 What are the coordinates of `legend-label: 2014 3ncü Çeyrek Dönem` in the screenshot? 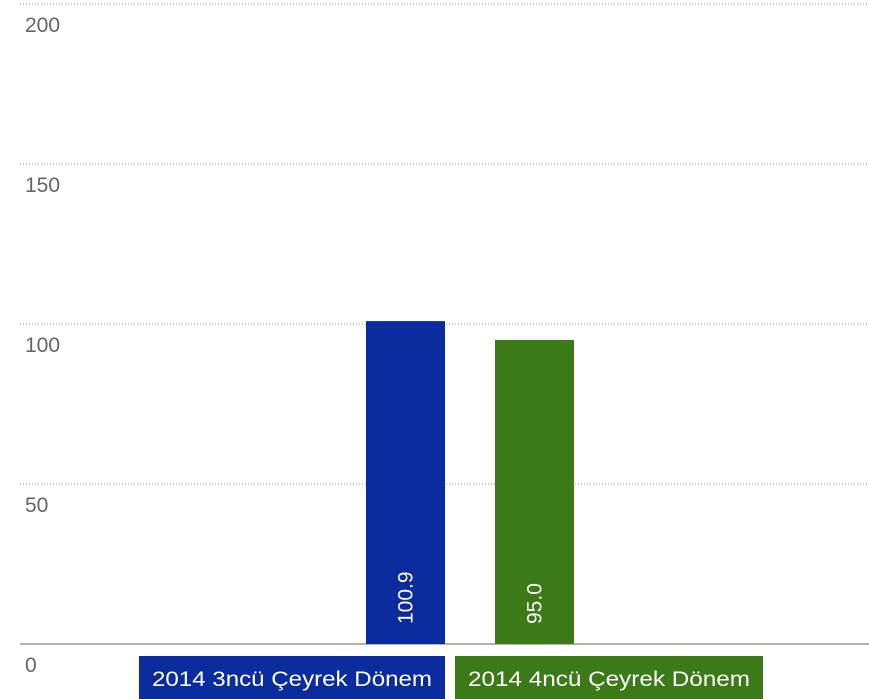 It's located at (292, 679).